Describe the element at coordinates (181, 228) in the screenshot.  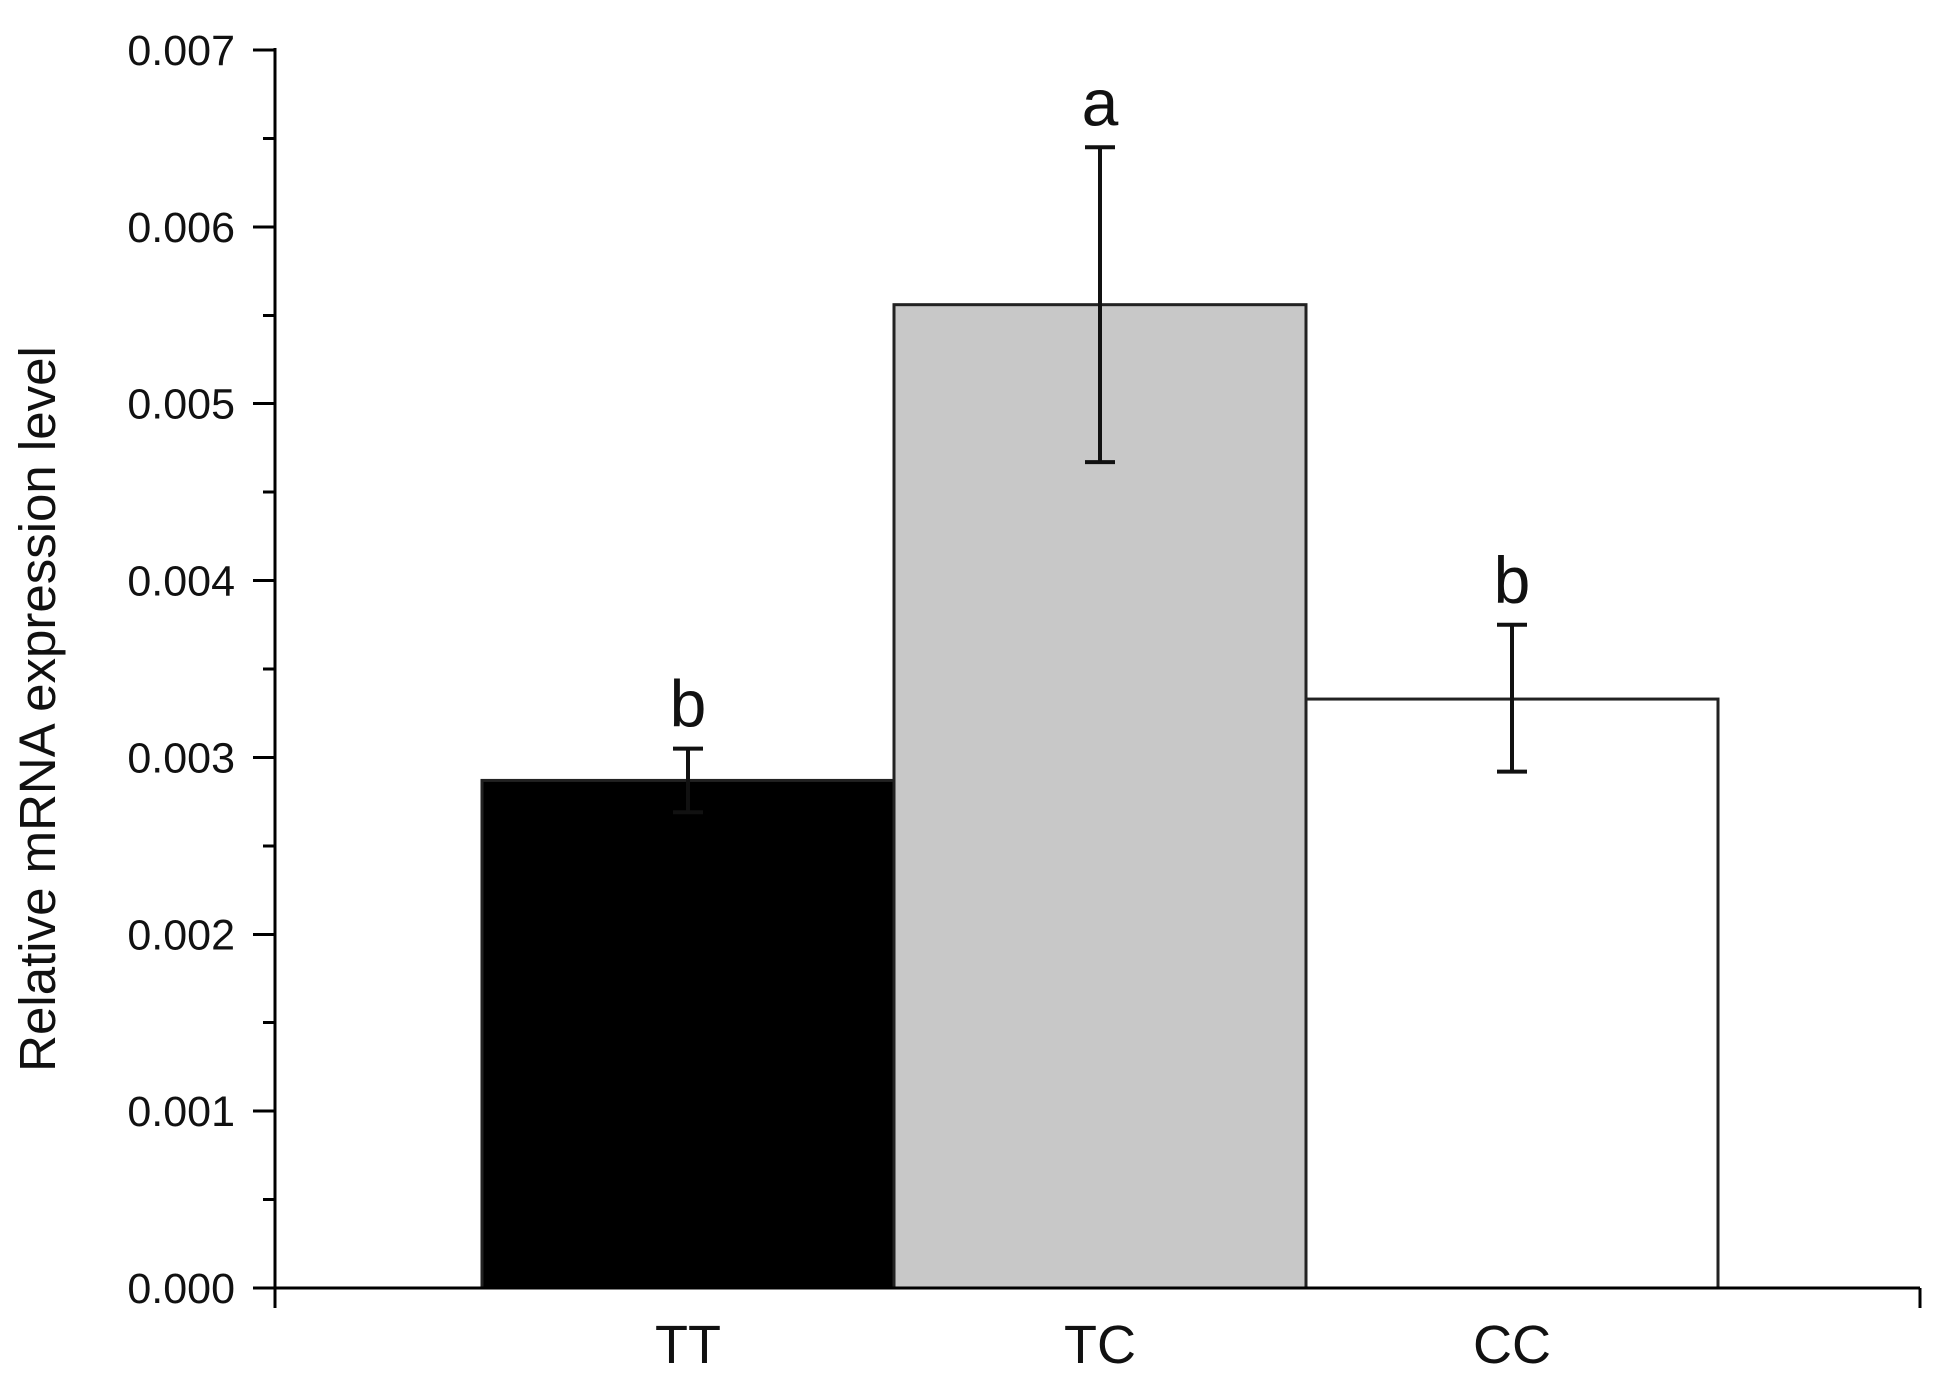
I see `y-tick-label: 0.006` at that location.